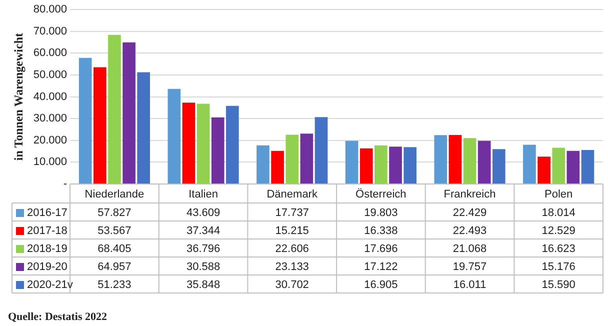 This screenshot has width=608, height=326. Describe the element at coordinates (292, 267) in the screenshot. I see `data-label: 23.133` at that location.